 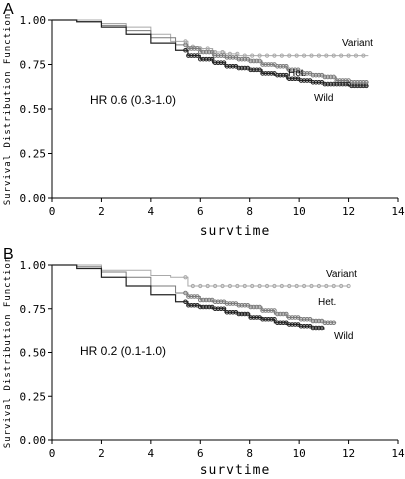 What do you see at coordinates (33, 440) in the screenshot?
I see `y-tick-label: 0.00` at bounding box center [33, 440].